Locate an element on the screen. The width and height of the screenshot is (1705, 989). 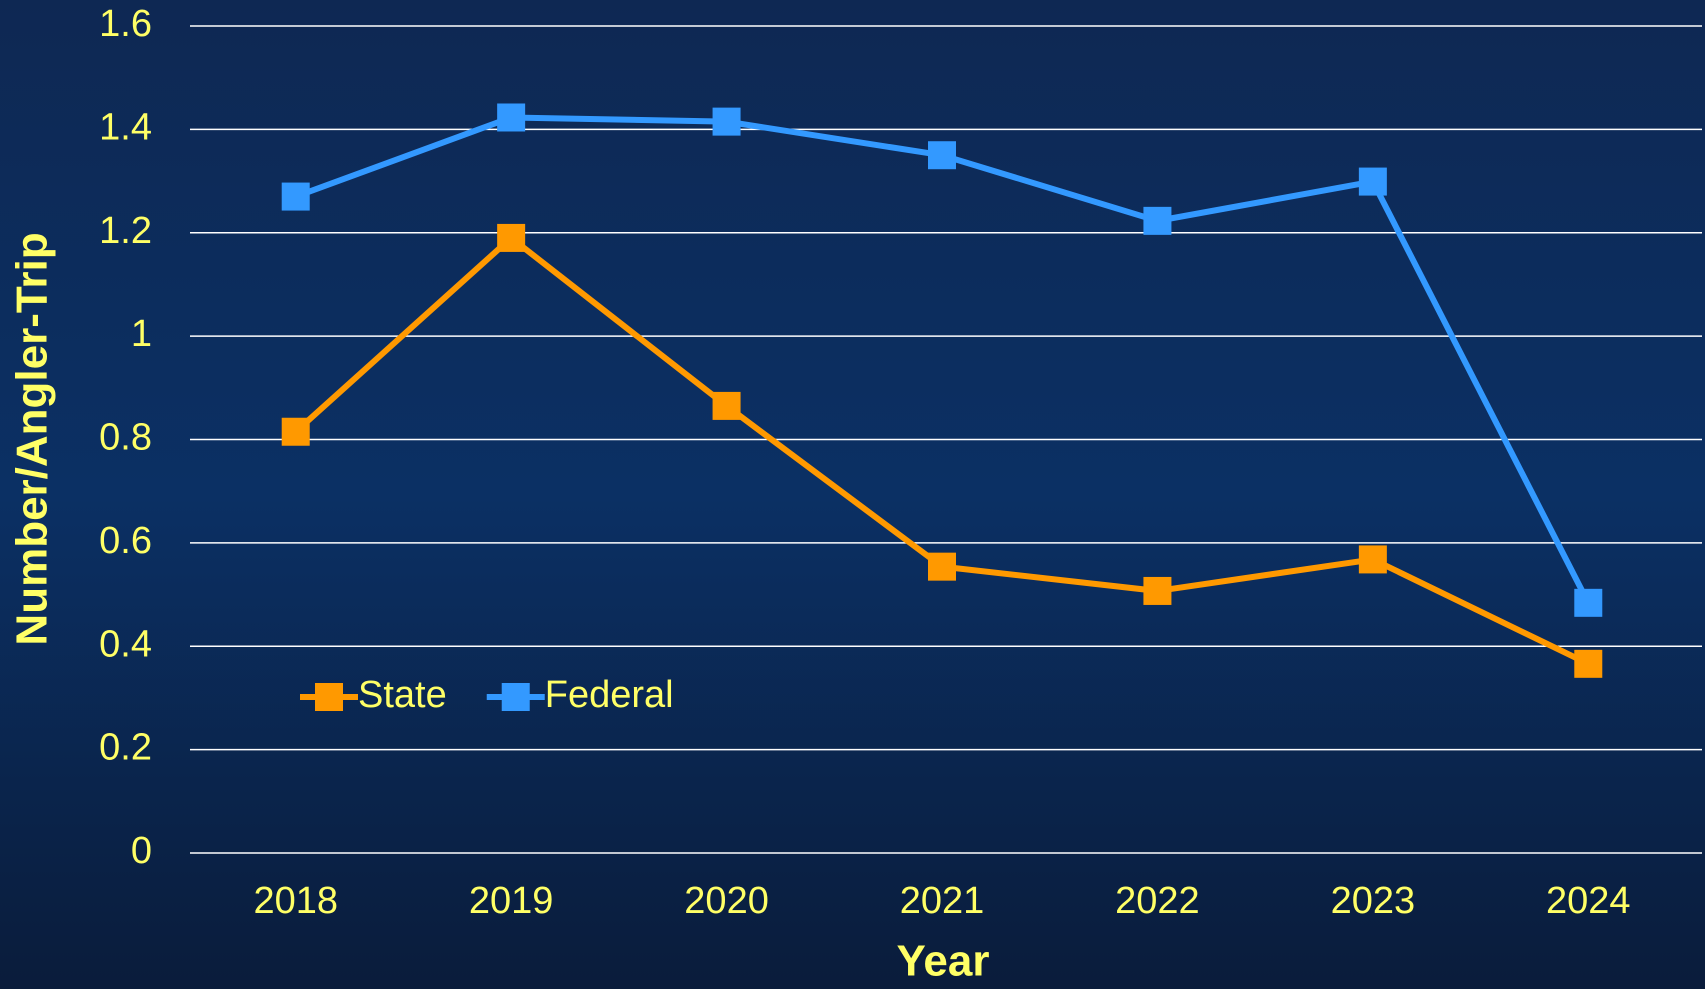
y-tick-label: 0.4 is located at coordinates (125, 644).